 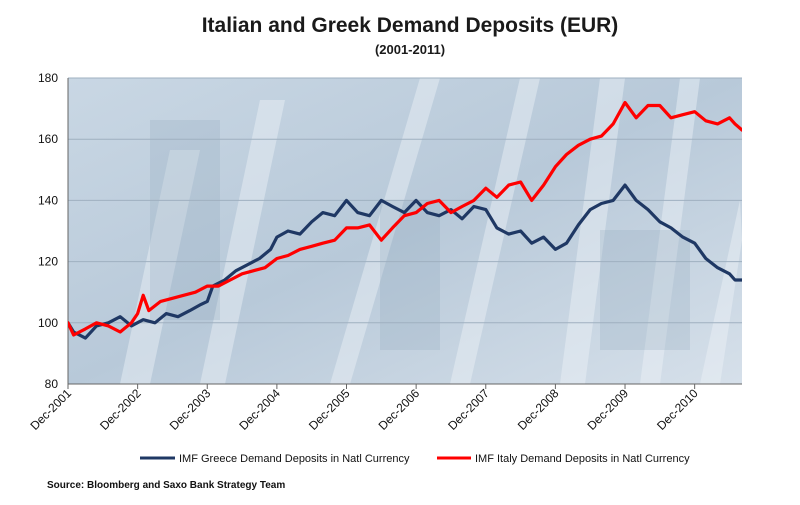 What do you see at coordinates (538, 409) in the screenshot?
I see `x-tick-label: Dec-2008` at bounding box center [538, 409].